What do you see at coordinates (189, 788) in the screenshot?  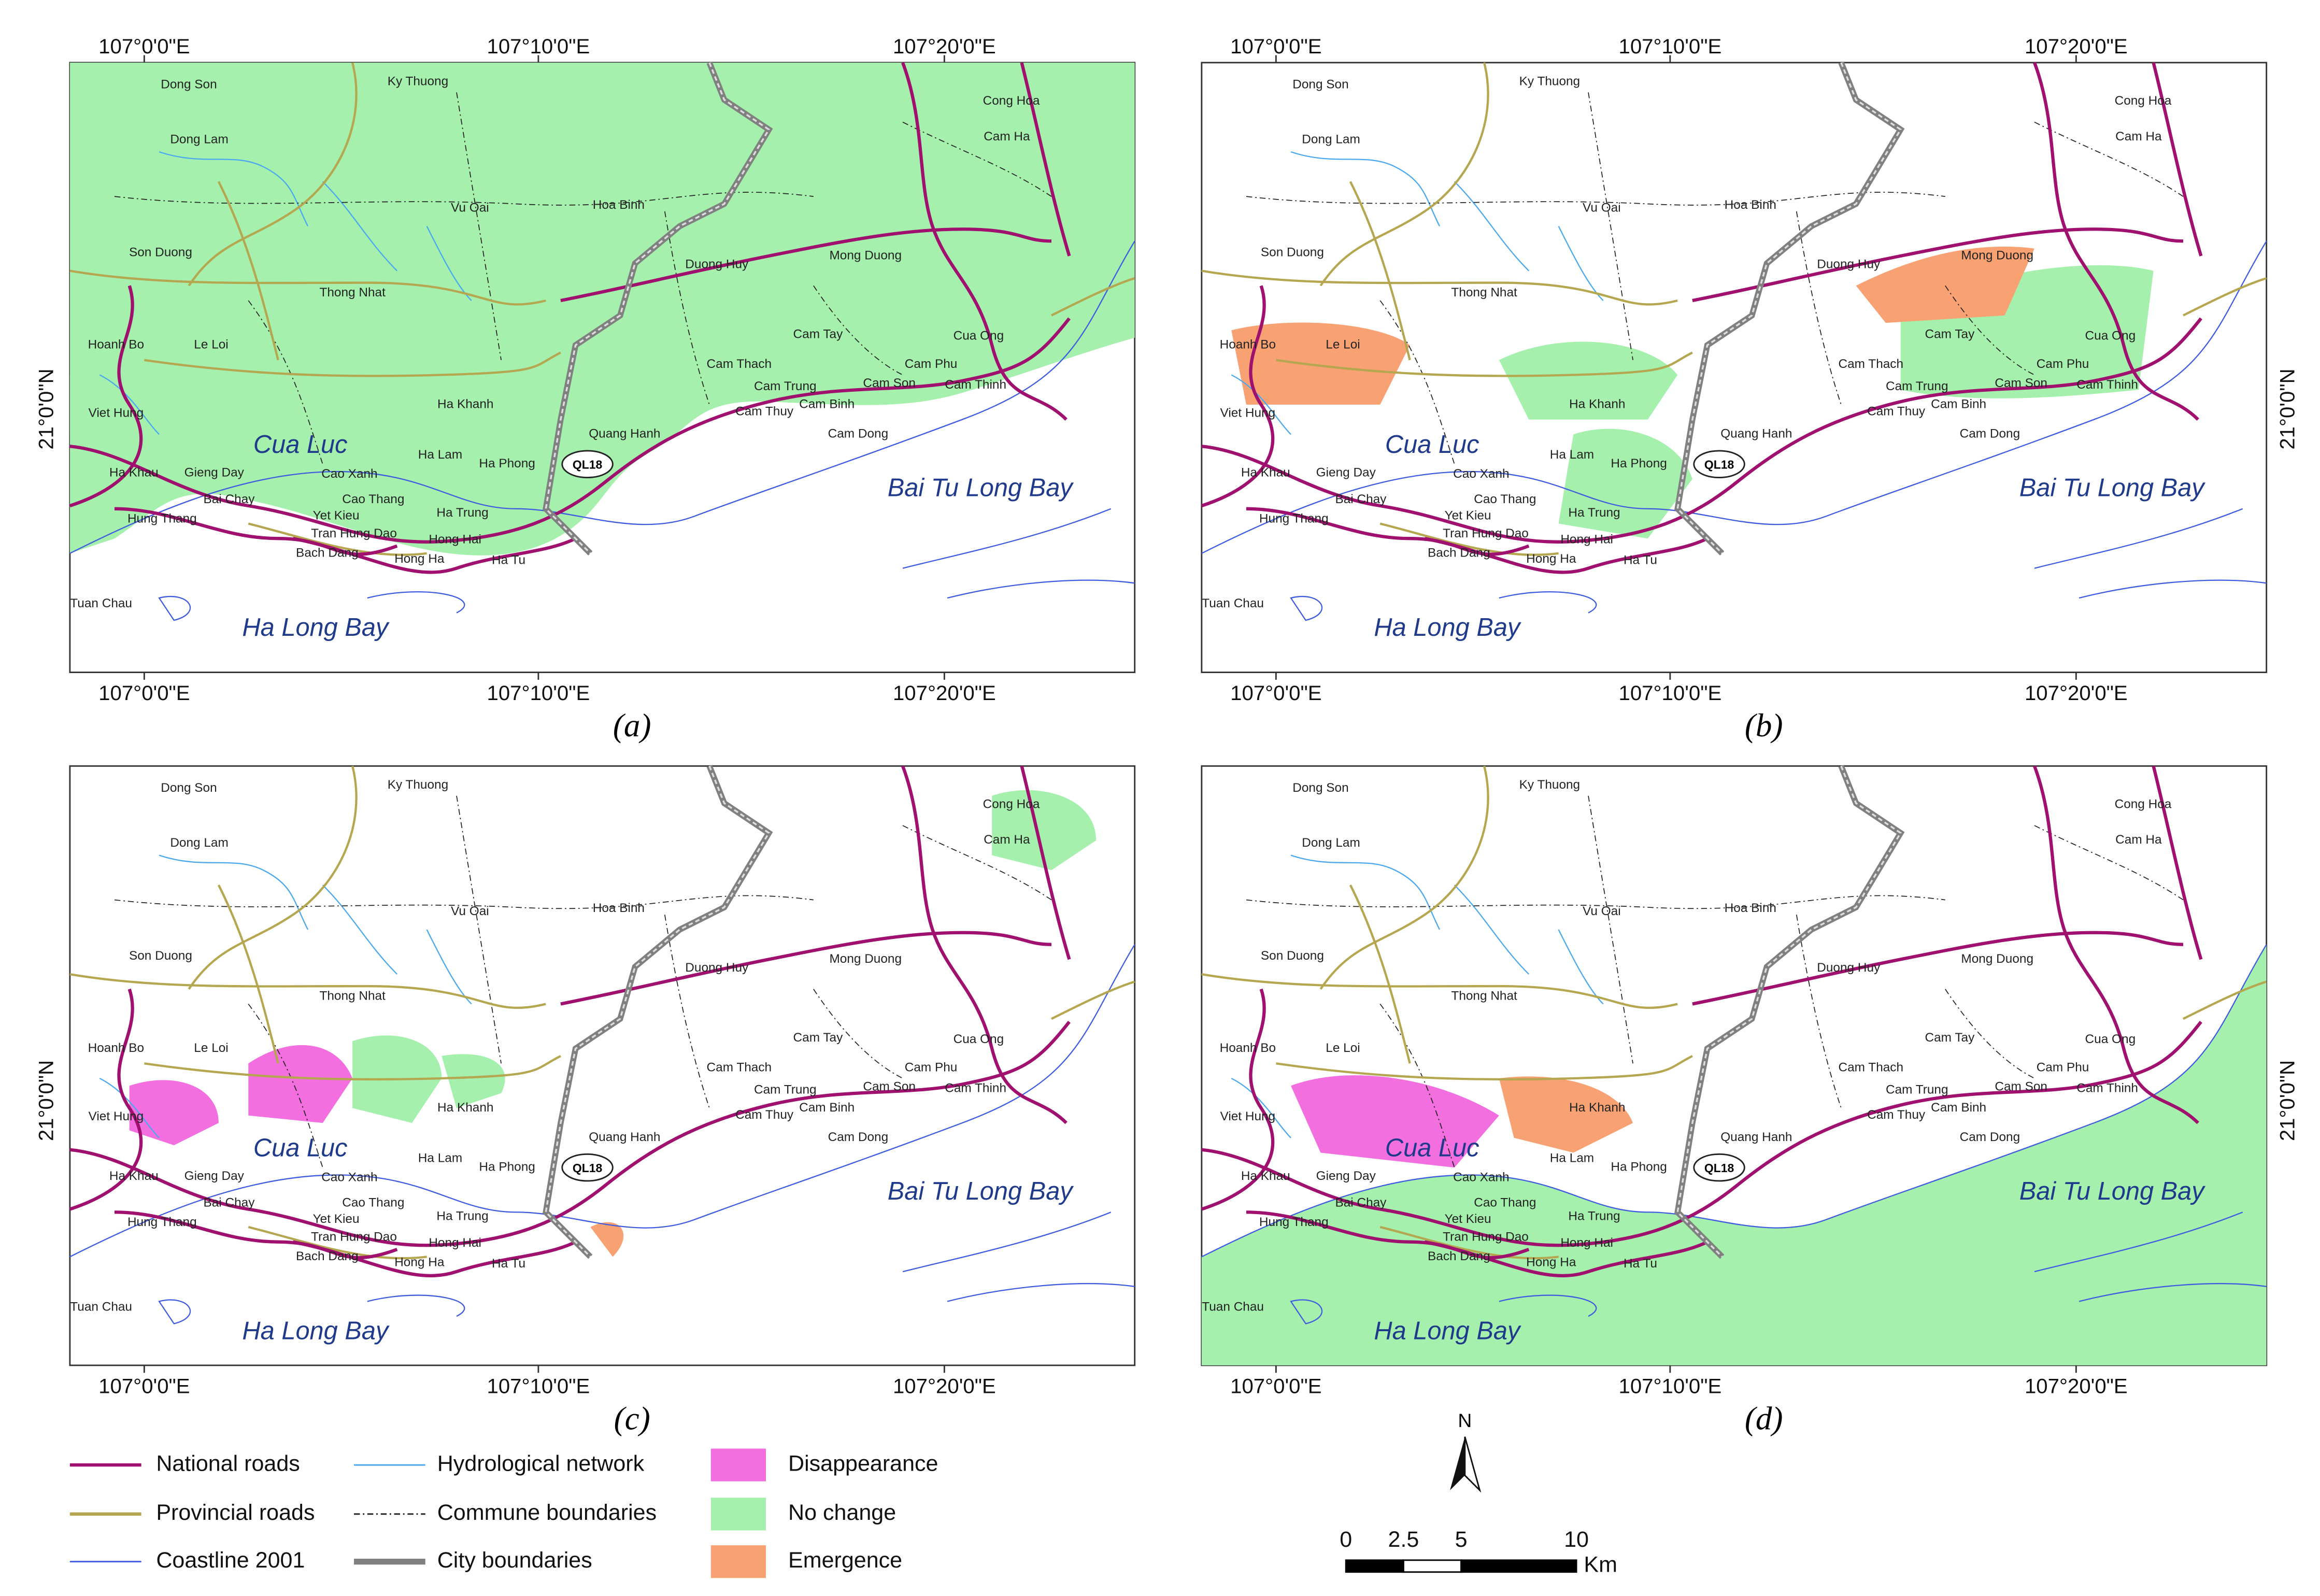 I see `place-name: Dong Son` at bounding box center [189, 788].